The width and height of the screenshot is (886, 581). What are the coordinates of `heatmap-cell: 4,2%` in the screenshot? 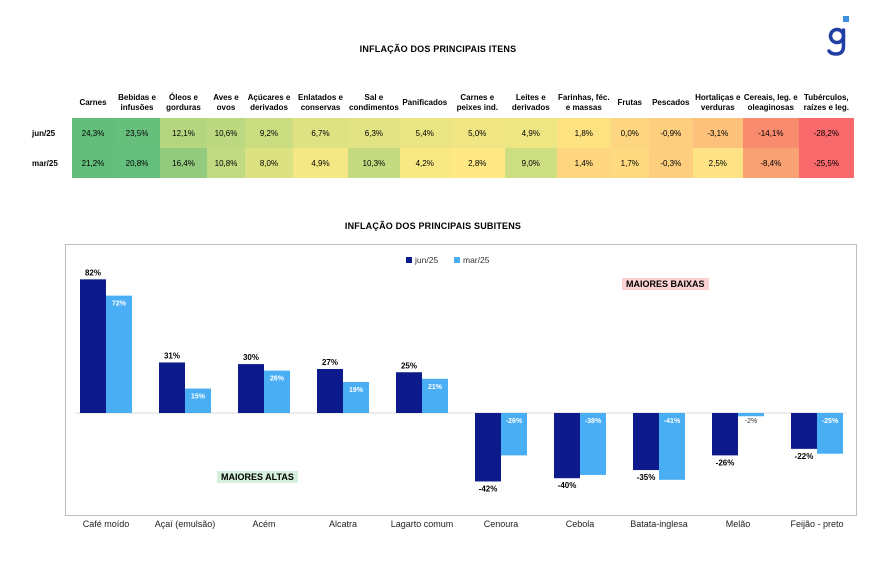 It's located at (424, 163).